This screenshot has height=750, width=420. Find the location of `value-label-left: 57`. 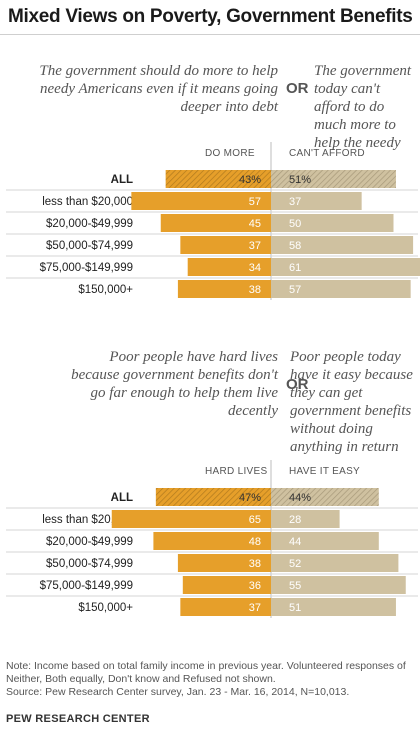

value-label-left: 57 is located at coordinates (255, 202).